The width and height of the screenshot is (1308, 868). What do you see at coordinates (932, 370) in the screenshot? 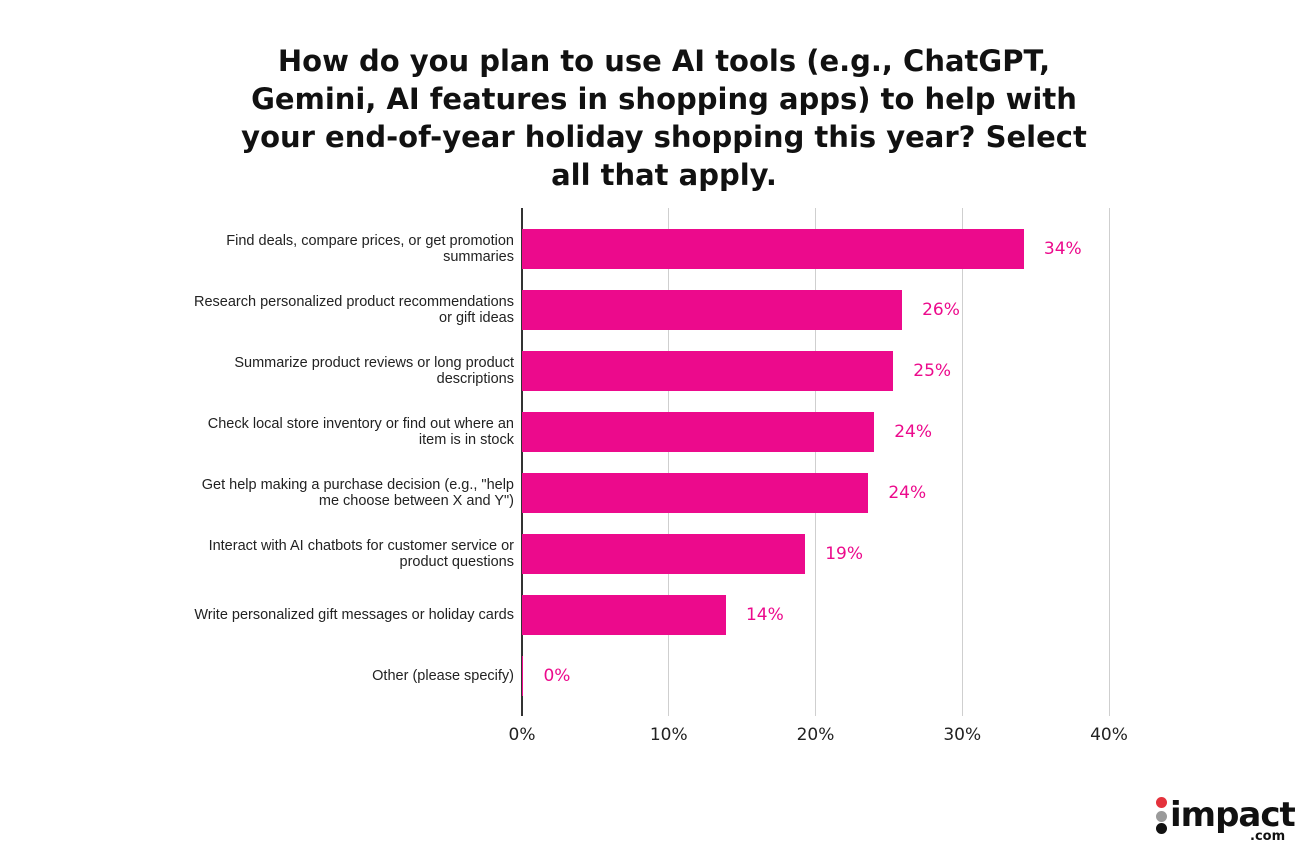
I see `value-label: 25%` at bounding box center [932, 370].